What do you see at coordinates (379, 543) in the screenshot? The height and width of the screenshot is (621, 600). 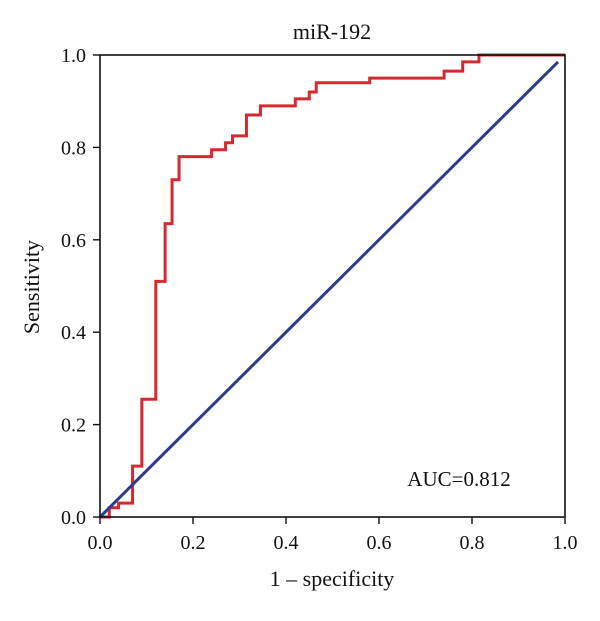 I see `x-tick-label: 0.6` at bounding box center [379, 543].